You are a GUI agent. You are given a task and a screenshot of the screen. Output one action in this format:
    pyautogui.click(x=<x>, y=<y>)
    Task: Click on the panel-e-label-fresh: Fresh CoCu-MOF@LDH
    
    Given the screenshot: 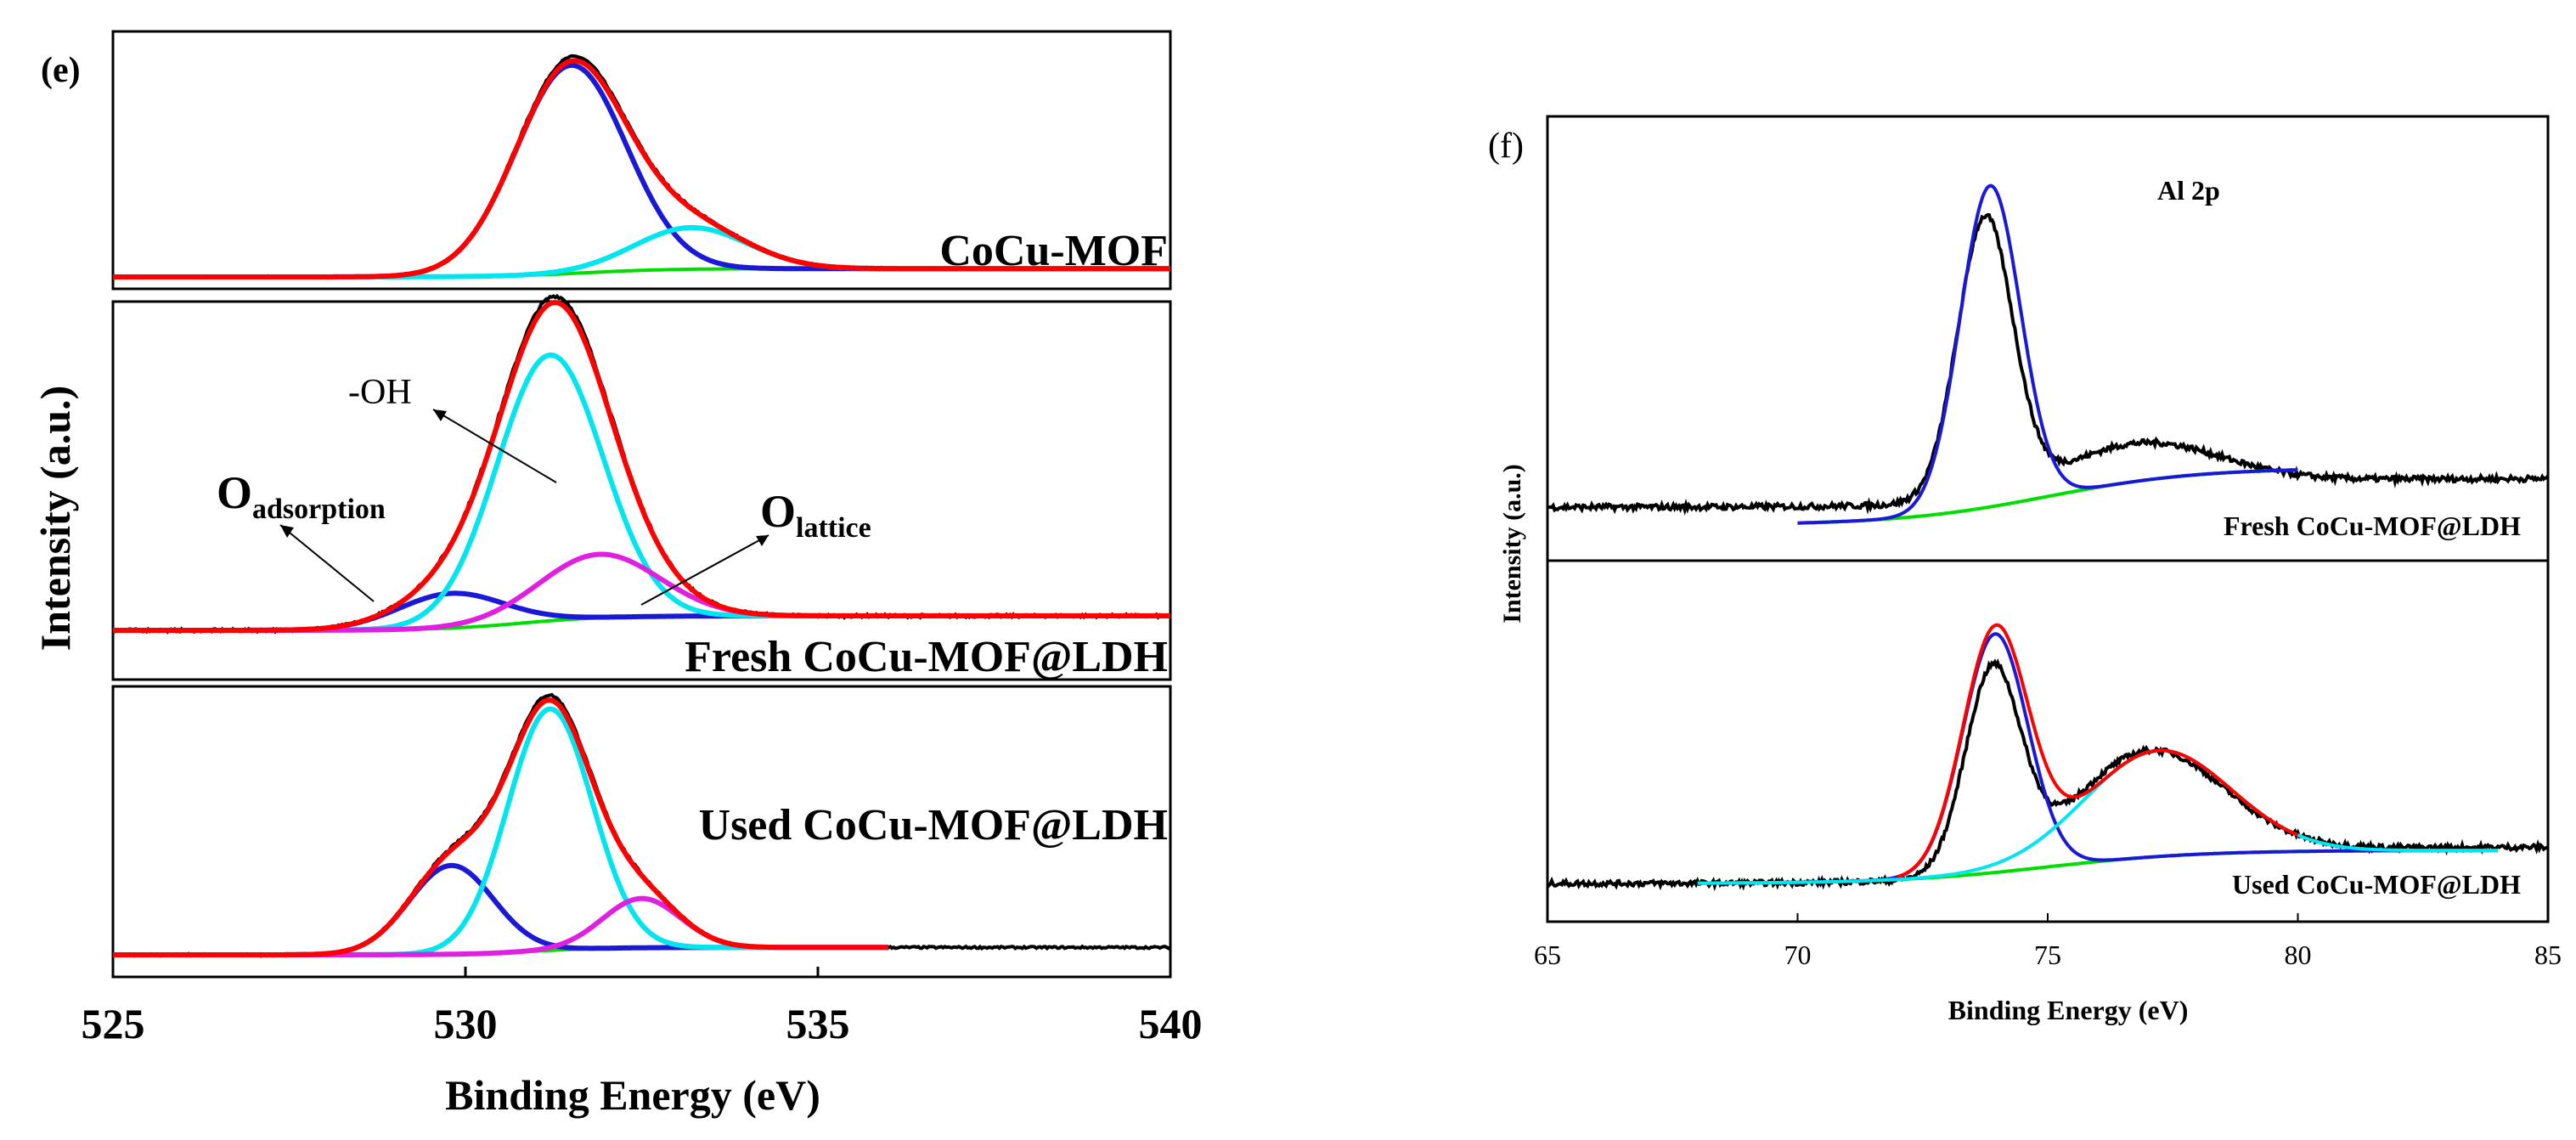 What is the action you would take?
    pyautogui.click(x=926, y=657)
    